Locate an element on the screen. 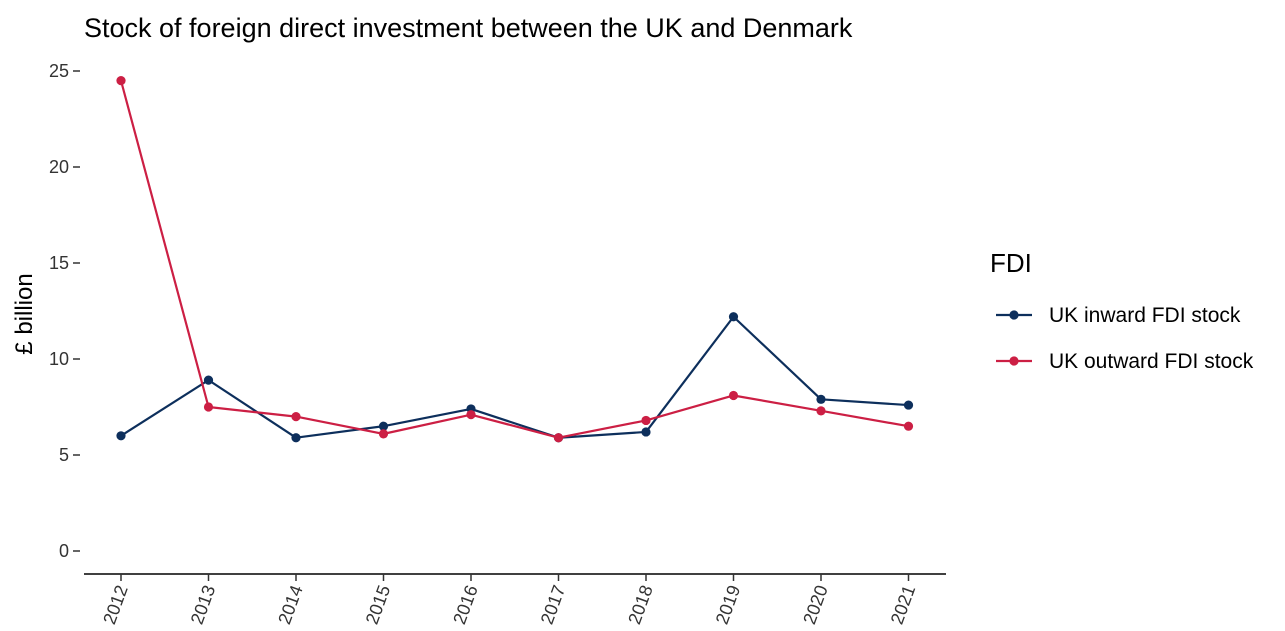  legend-title: FDI is located at coordinates (1011, 263).